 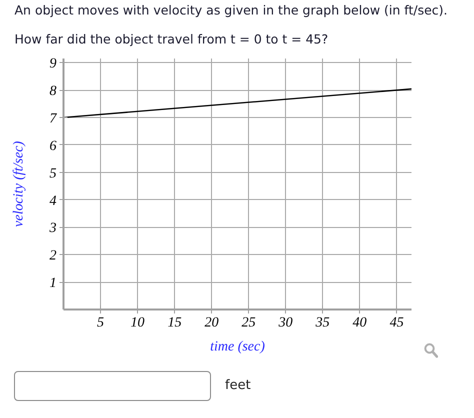 What do you see at coordinates (249, 323) in the screenshot?
I see `x-tick-label: 25` at bounding box center [249, 323].